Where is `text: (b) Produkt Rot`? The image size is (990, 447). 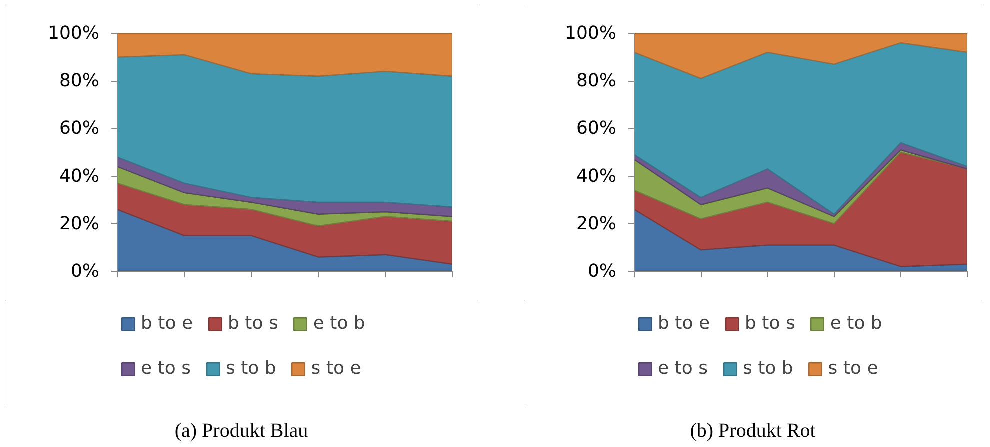 text: (b) Produkt Rot is located at coordinates (753, 431).